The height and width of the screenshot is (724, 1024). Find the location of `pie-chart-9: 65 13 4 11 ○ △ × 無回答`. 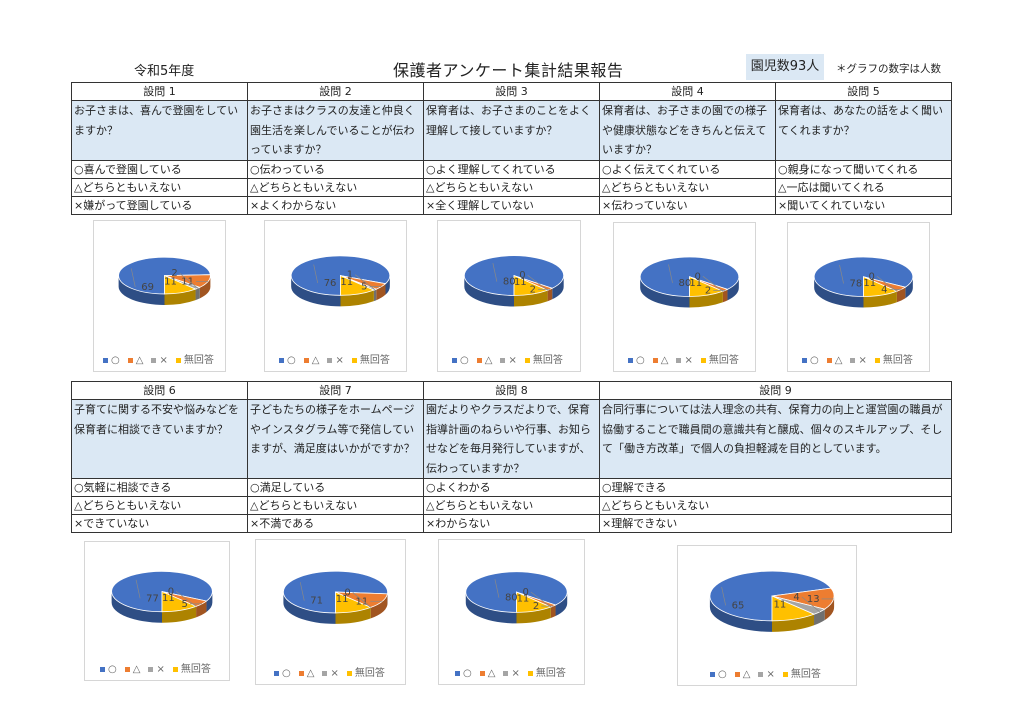

pie-chart-9: 65 13 4 11 ○ △ × 無回答 is located at coordinates (767, 615).